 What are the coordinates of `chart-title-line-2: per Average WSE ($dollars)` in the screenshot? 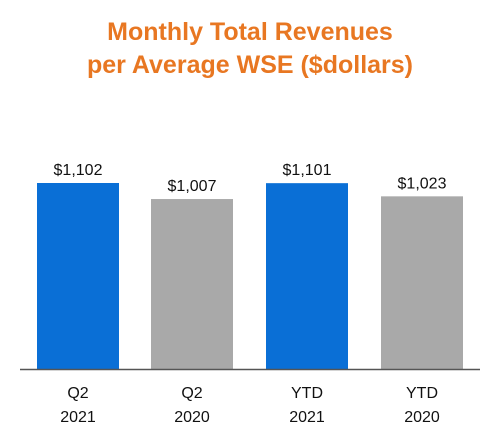 It's located at (250, 65).